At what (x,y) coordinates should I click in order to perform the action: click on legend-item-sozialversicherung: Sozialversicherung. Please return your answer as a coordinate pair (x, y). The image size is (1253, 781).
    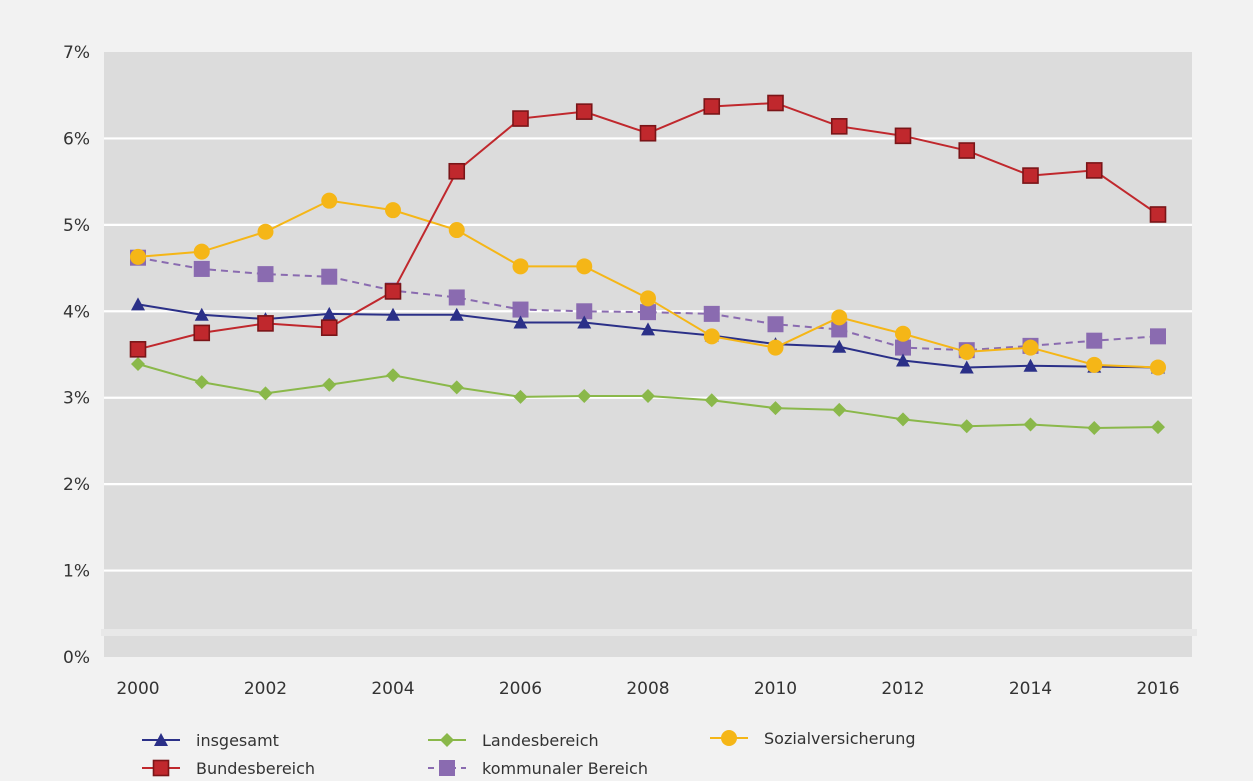
    Looking at the image, I should click on (813, 738).